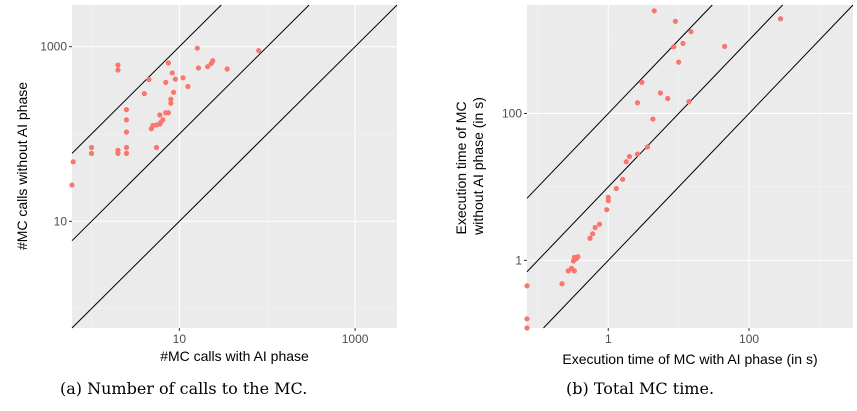  I want to click on x-axis-title-a: #MC calls with AI phase, so click(234, 356).